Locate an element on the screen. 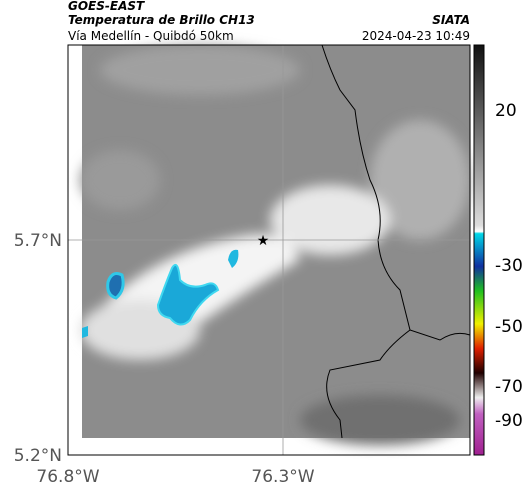 This screenshot has width=526, height=491. brand: SIATA is located at coordinates (451, 20).